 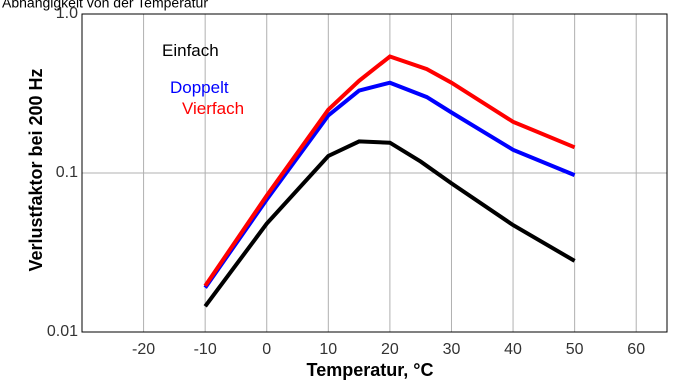 I want to click on legend: Einfach Doppelt Vierfach, so click(x=203, y=79).